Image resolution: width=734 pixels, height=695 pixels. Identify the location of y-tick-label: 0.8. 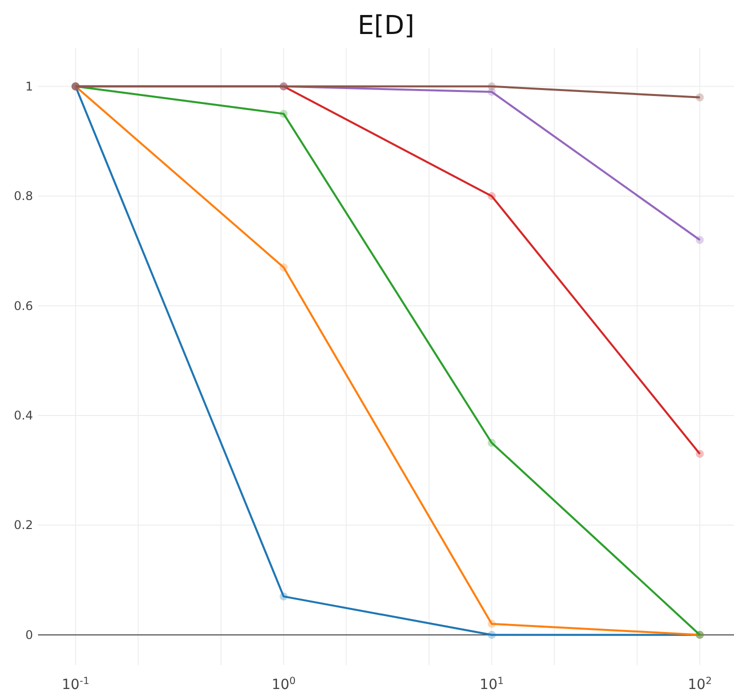
(23, 196).